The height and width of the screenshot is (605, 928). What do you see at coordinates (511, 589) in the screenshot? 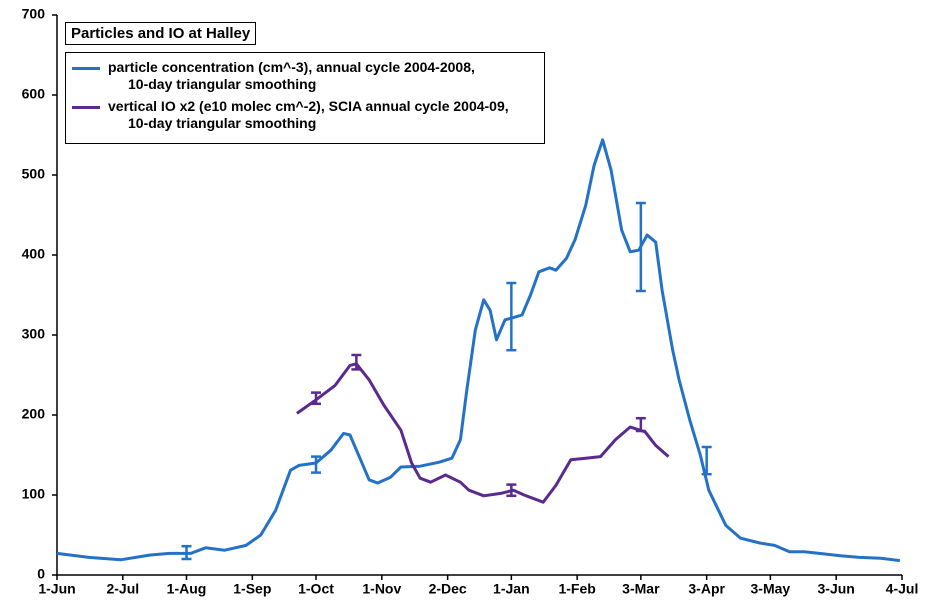
I see `x-tick-label: 1-Jan` at bounding box center [511, 589].